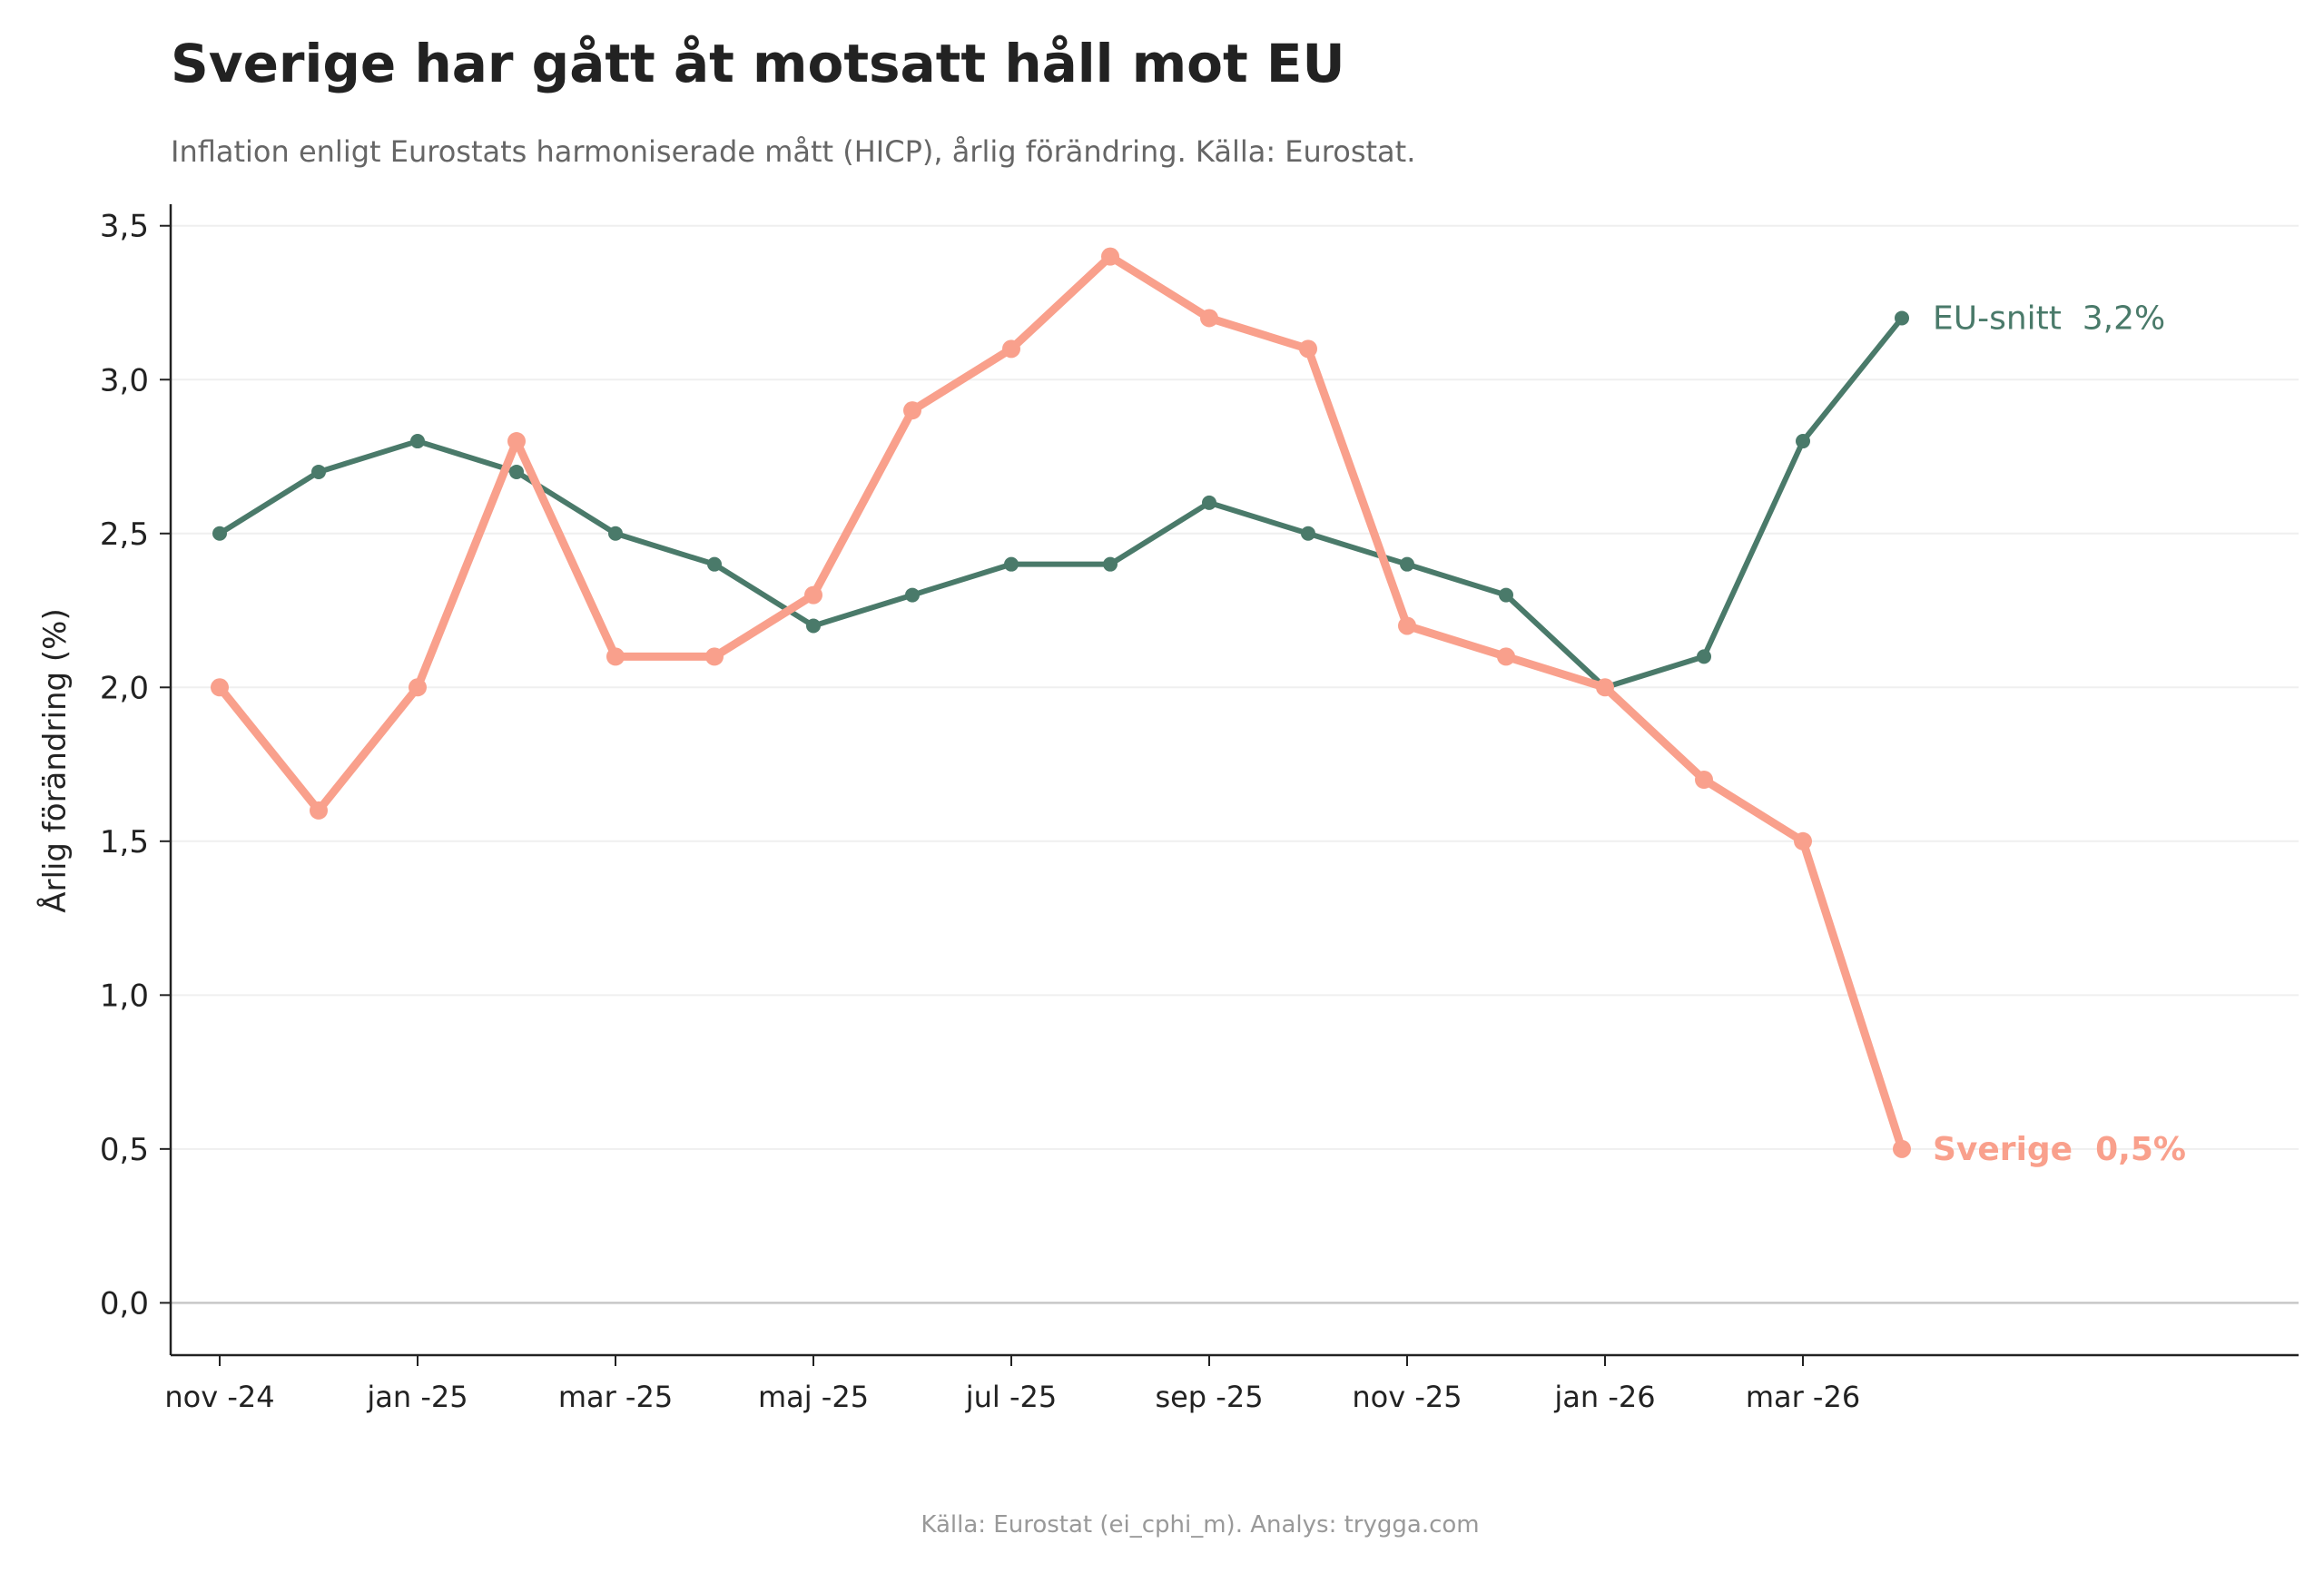 Image resolution: width=2324 pixels, height=1573 pixels. I want to click on y-tick-label: 0,5, so click(124, 1150).